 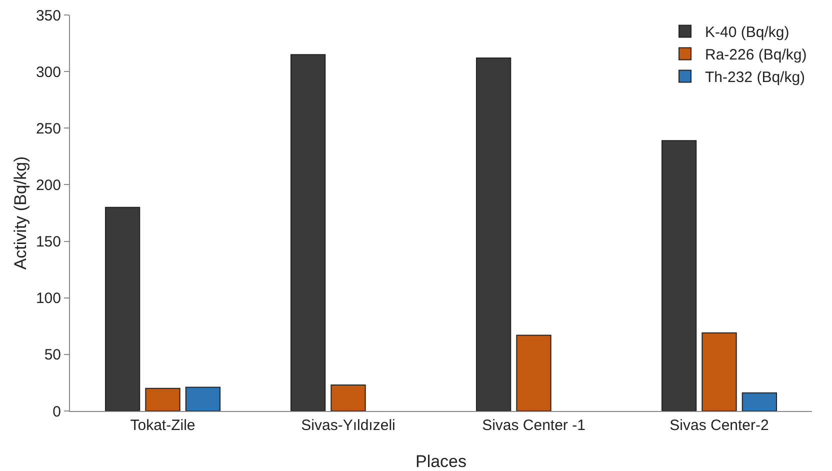 I want to click on legend-label: Th-232 (Bq/kg), so click(x=755, y=77).